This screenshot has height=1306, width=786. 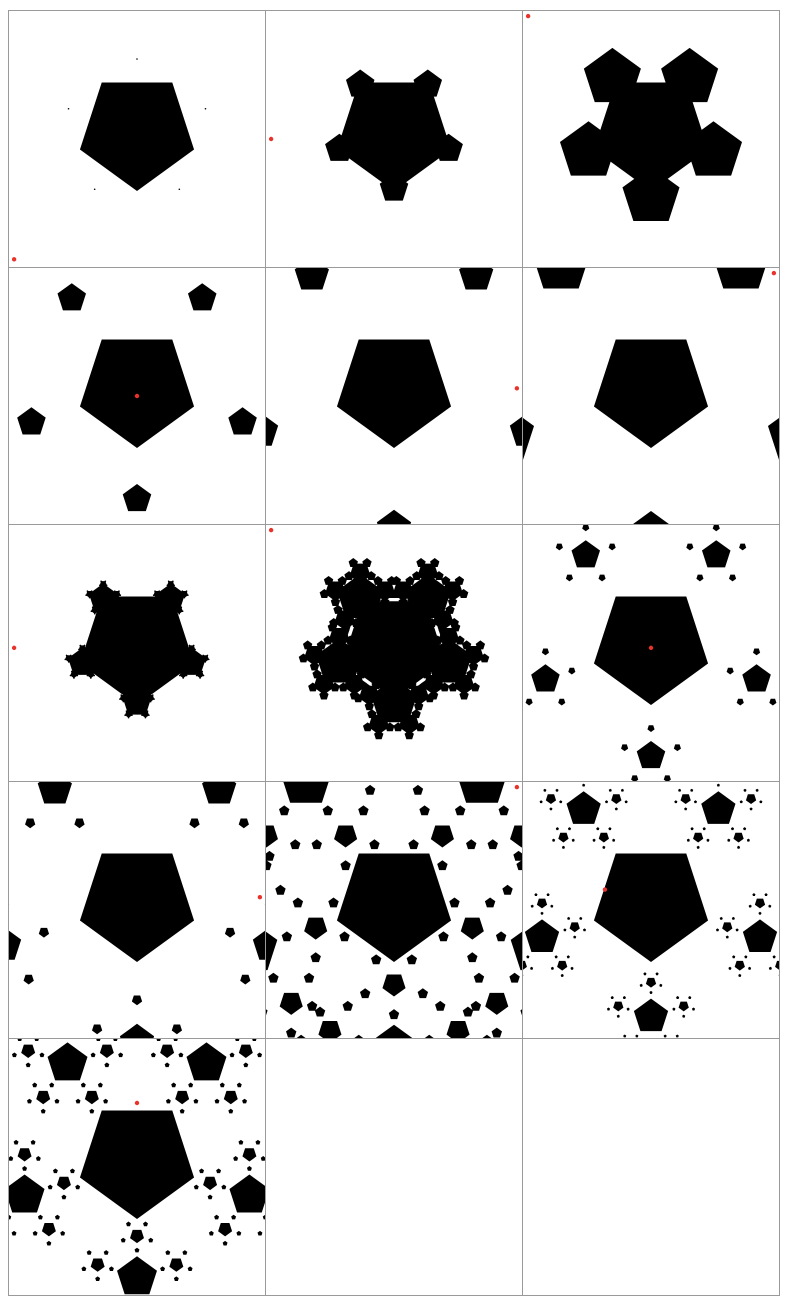 I want to click on pentagon-ring-deeper-icon, so click(x=137, y=1167).